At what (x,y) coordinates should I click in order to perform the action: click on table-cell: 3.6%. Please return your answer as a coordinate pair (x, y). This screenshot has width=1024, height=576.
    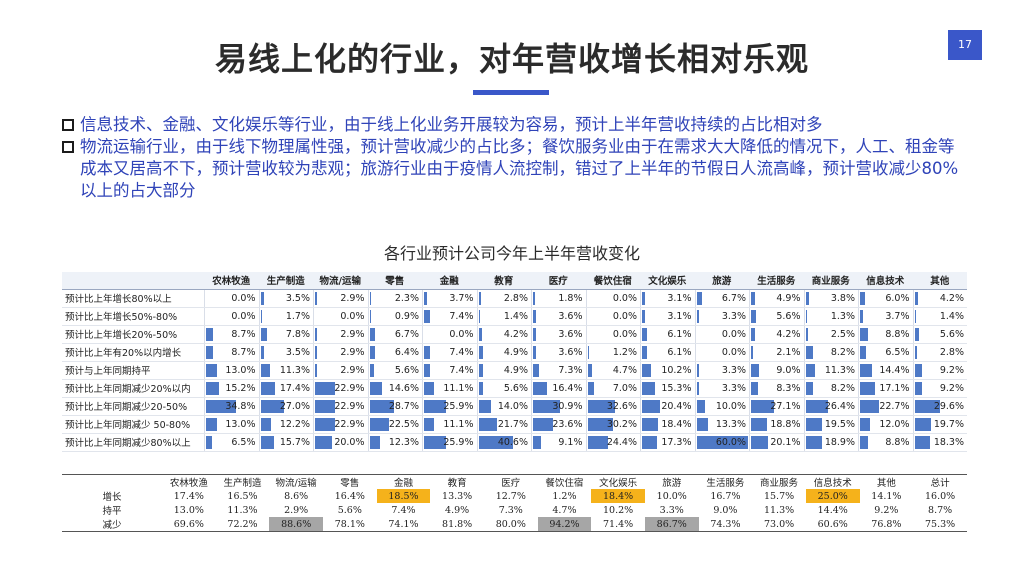
    Looking at the image, I should click on (558, 334).